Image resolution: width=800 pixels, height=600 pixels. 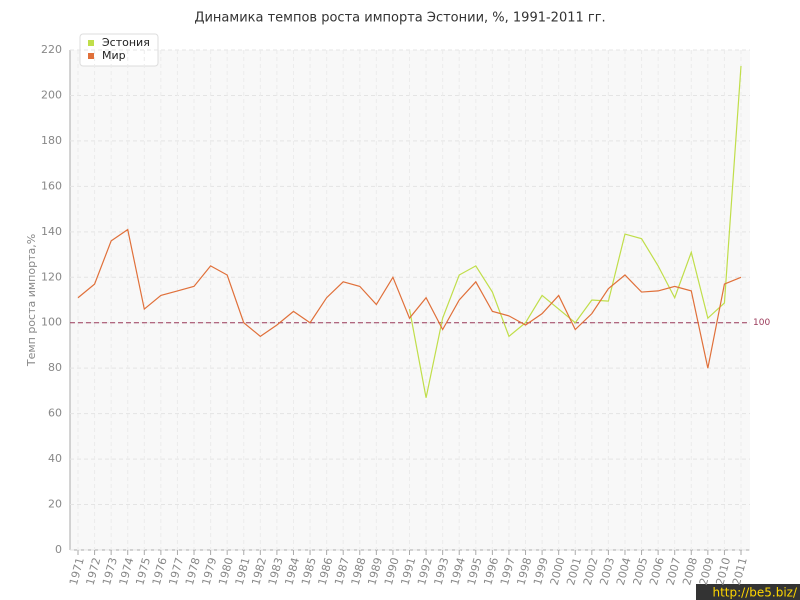 What do you see at coordinates (740, 571) in the screenshot?
I see `x-tick-label: 2011` at bounding box center [740, 571].